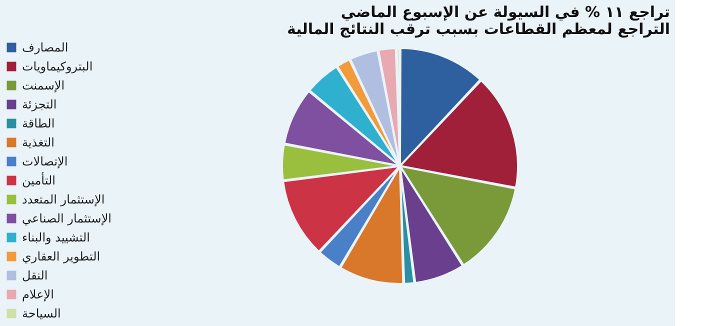  I want to click on legend-label: الطاقة, so click(38, 123).